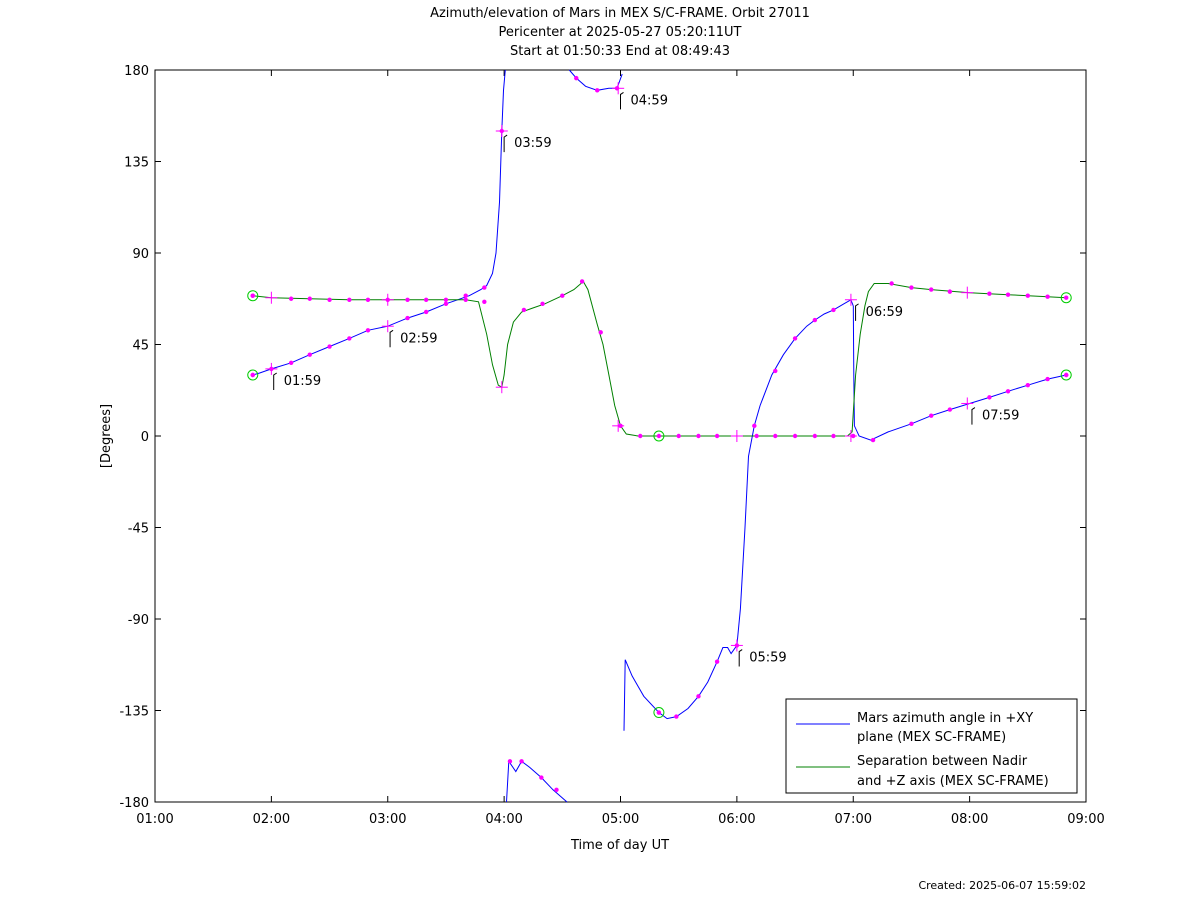 This screenshot has width=1200, height=901. What do you see at coordinates (736, 819) in the screenshot?
I see `x-tick-label: 06:00` at bounding box center [736, 819].